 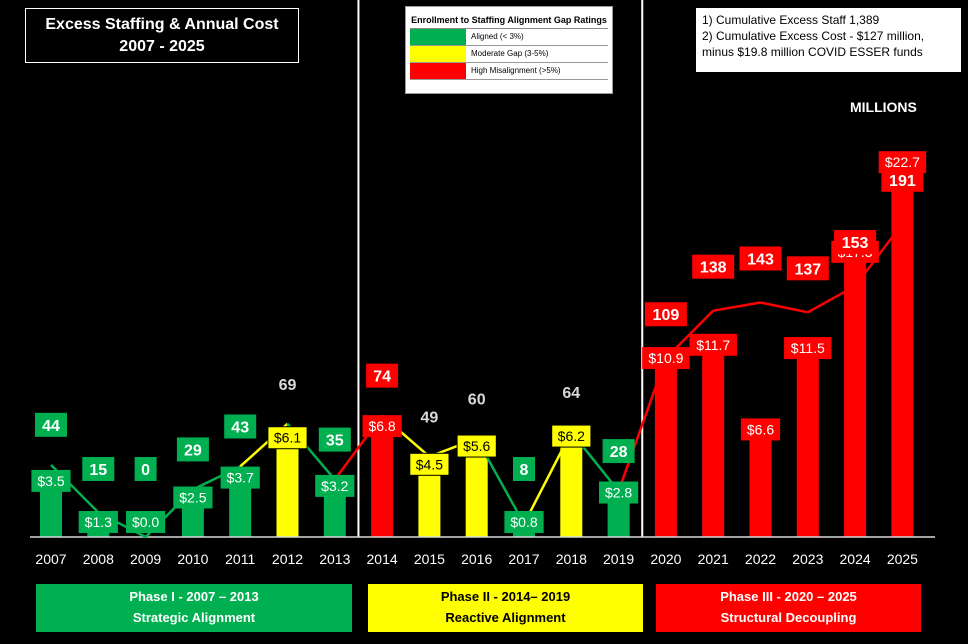 I want to click on staff-label: 35, so click(x=335, y=441).